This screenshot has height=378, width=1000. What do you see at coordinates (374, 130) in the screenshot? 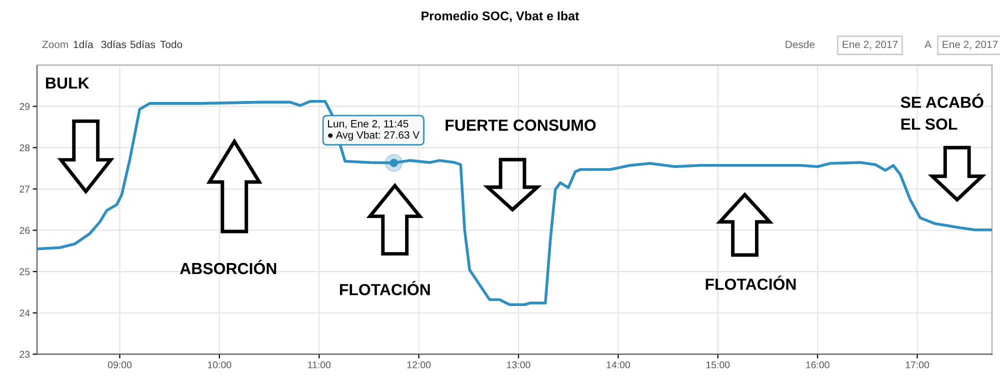
I see `annotation: Lun, Ene 2, 11:45 ● Avg Vbat: 27.63 V` at bounding box center [374, 130].